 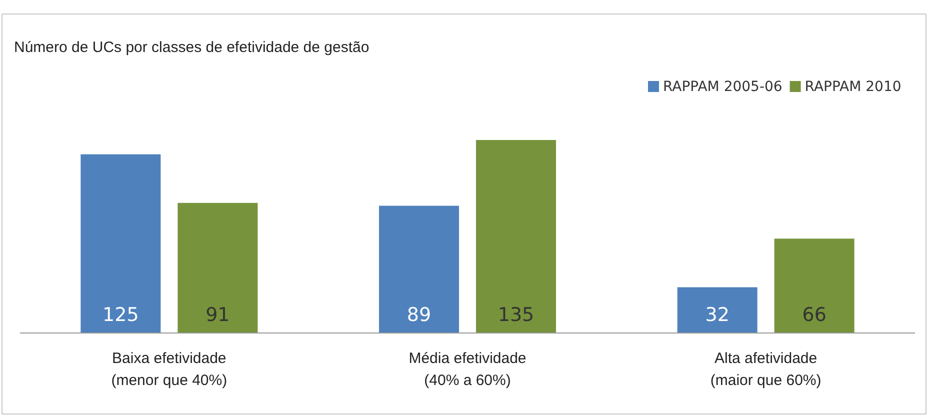 What do you see at coordinates (218, 315) in the screenshot?
I see `data-label: 91` at bounding box center [218, 315].